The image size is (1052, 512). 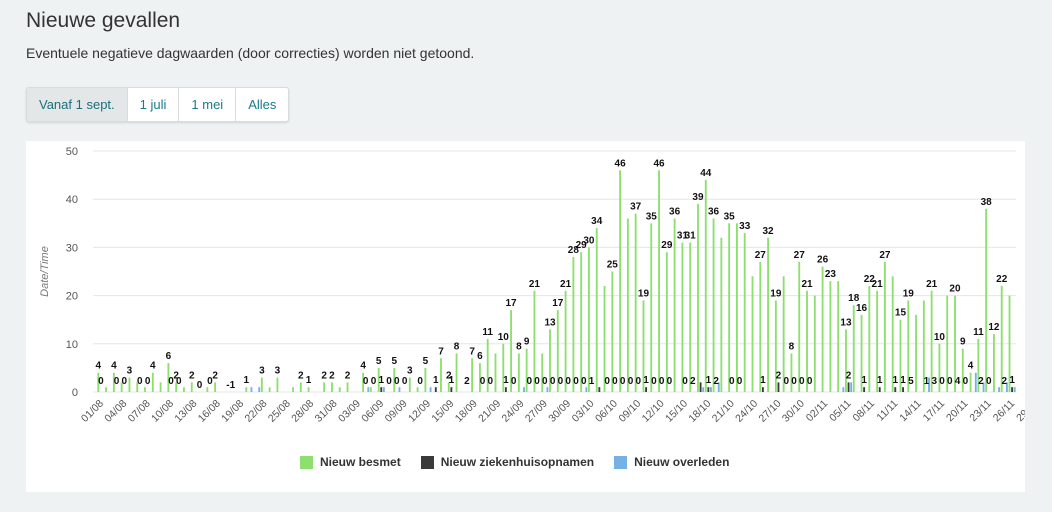 What do you see at coordinates (372, 411) in the screenshot?
I see `x-tick-label: 06/09` at bounding box center [372, 411].